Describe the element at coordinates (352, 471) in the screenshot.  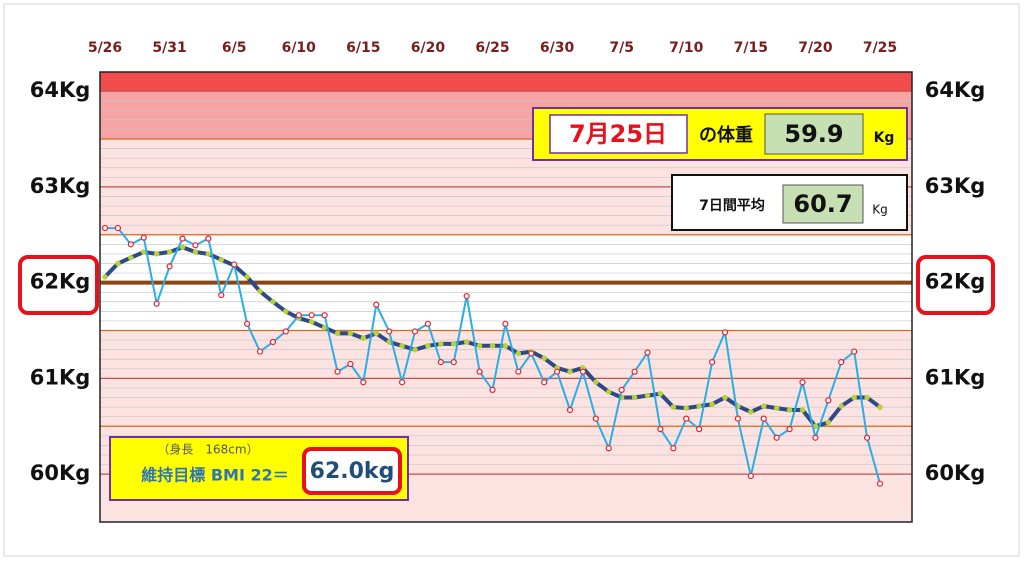
I see `goal-box` at that location.